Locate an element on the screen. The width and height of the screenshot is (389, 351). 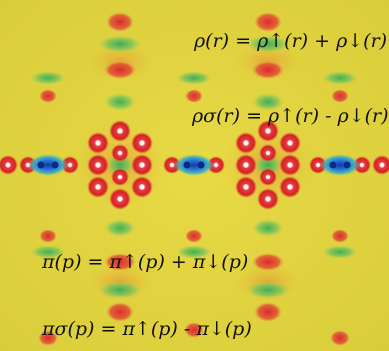
equation-rho-total: ρ(r) = ρ↑(r) + ρ↓(r) is located at coordinates (291, 41).